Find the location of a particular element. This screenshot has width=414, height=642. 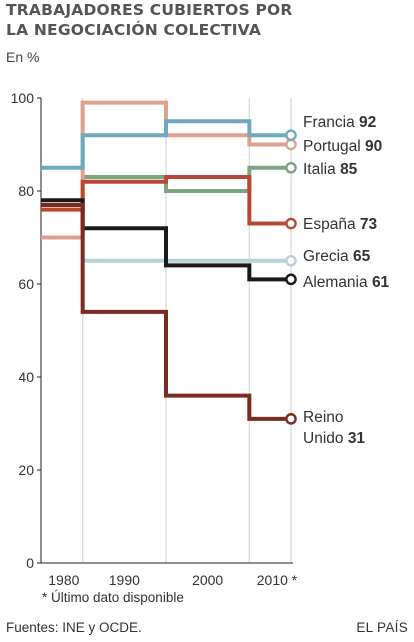

series-label-name: Portugal is located at coordinates (334, 146).